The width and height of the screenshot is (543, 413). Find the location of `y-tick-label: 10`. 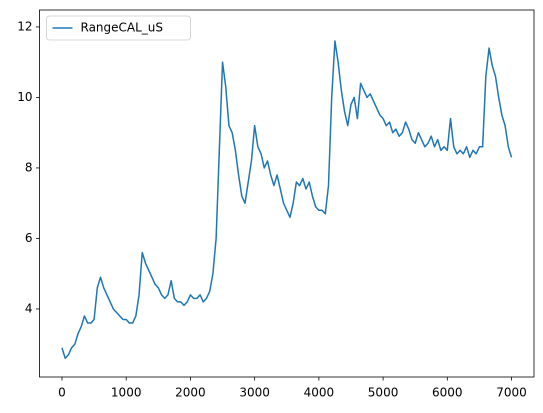

y-tick-label: 10 is located at coordinates (24, 97).